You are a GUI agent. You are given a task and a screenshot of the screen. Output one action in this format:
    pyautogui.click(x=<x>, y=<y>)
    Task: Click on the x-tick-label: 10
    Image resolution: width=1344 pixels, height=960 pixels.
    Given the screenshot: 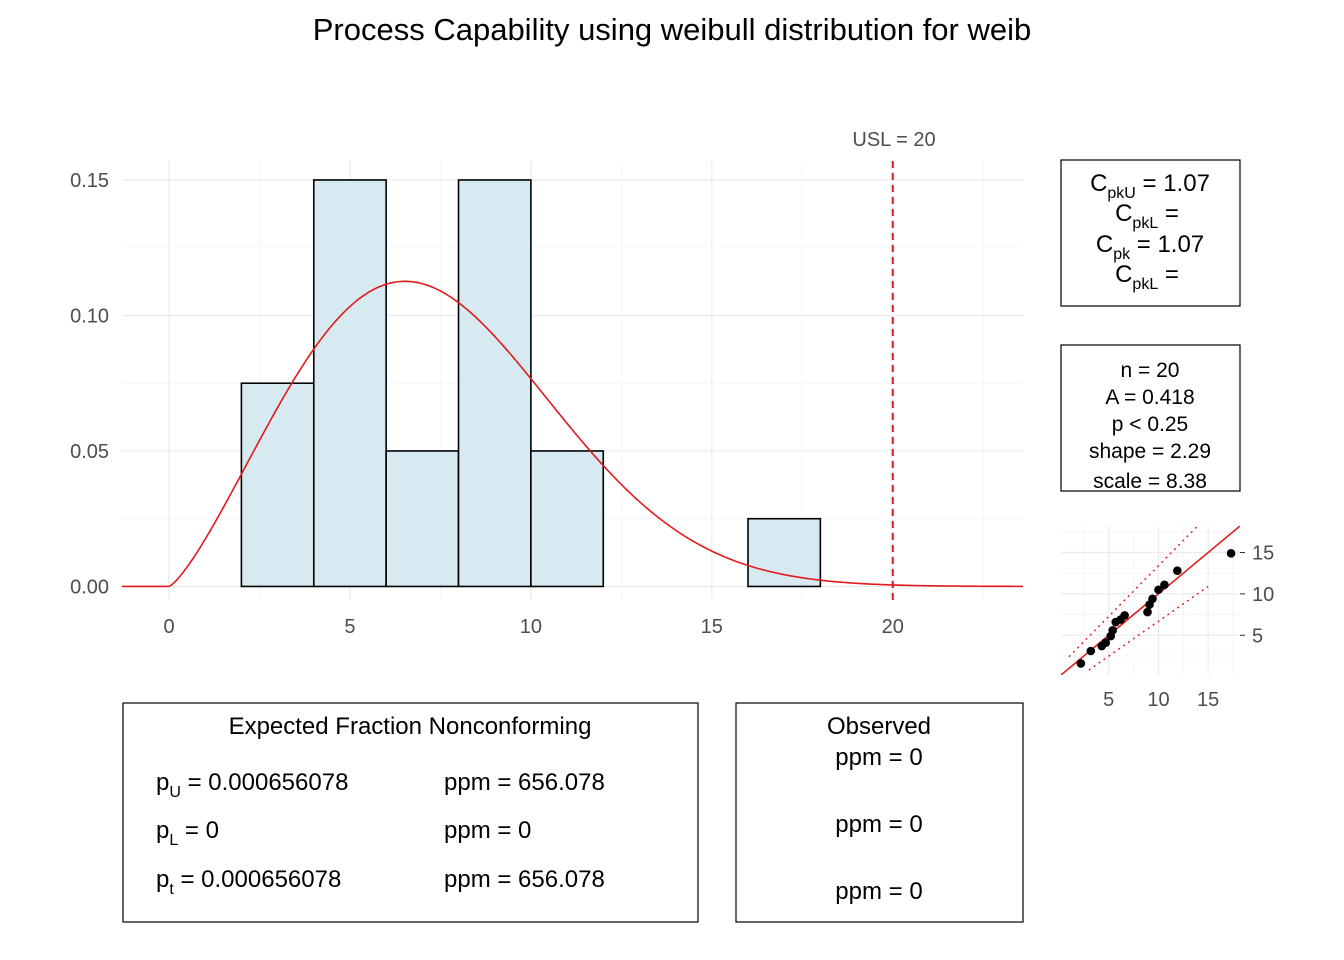 What is the action you would take?
    pyautogui.click(x=531, y=627)
    